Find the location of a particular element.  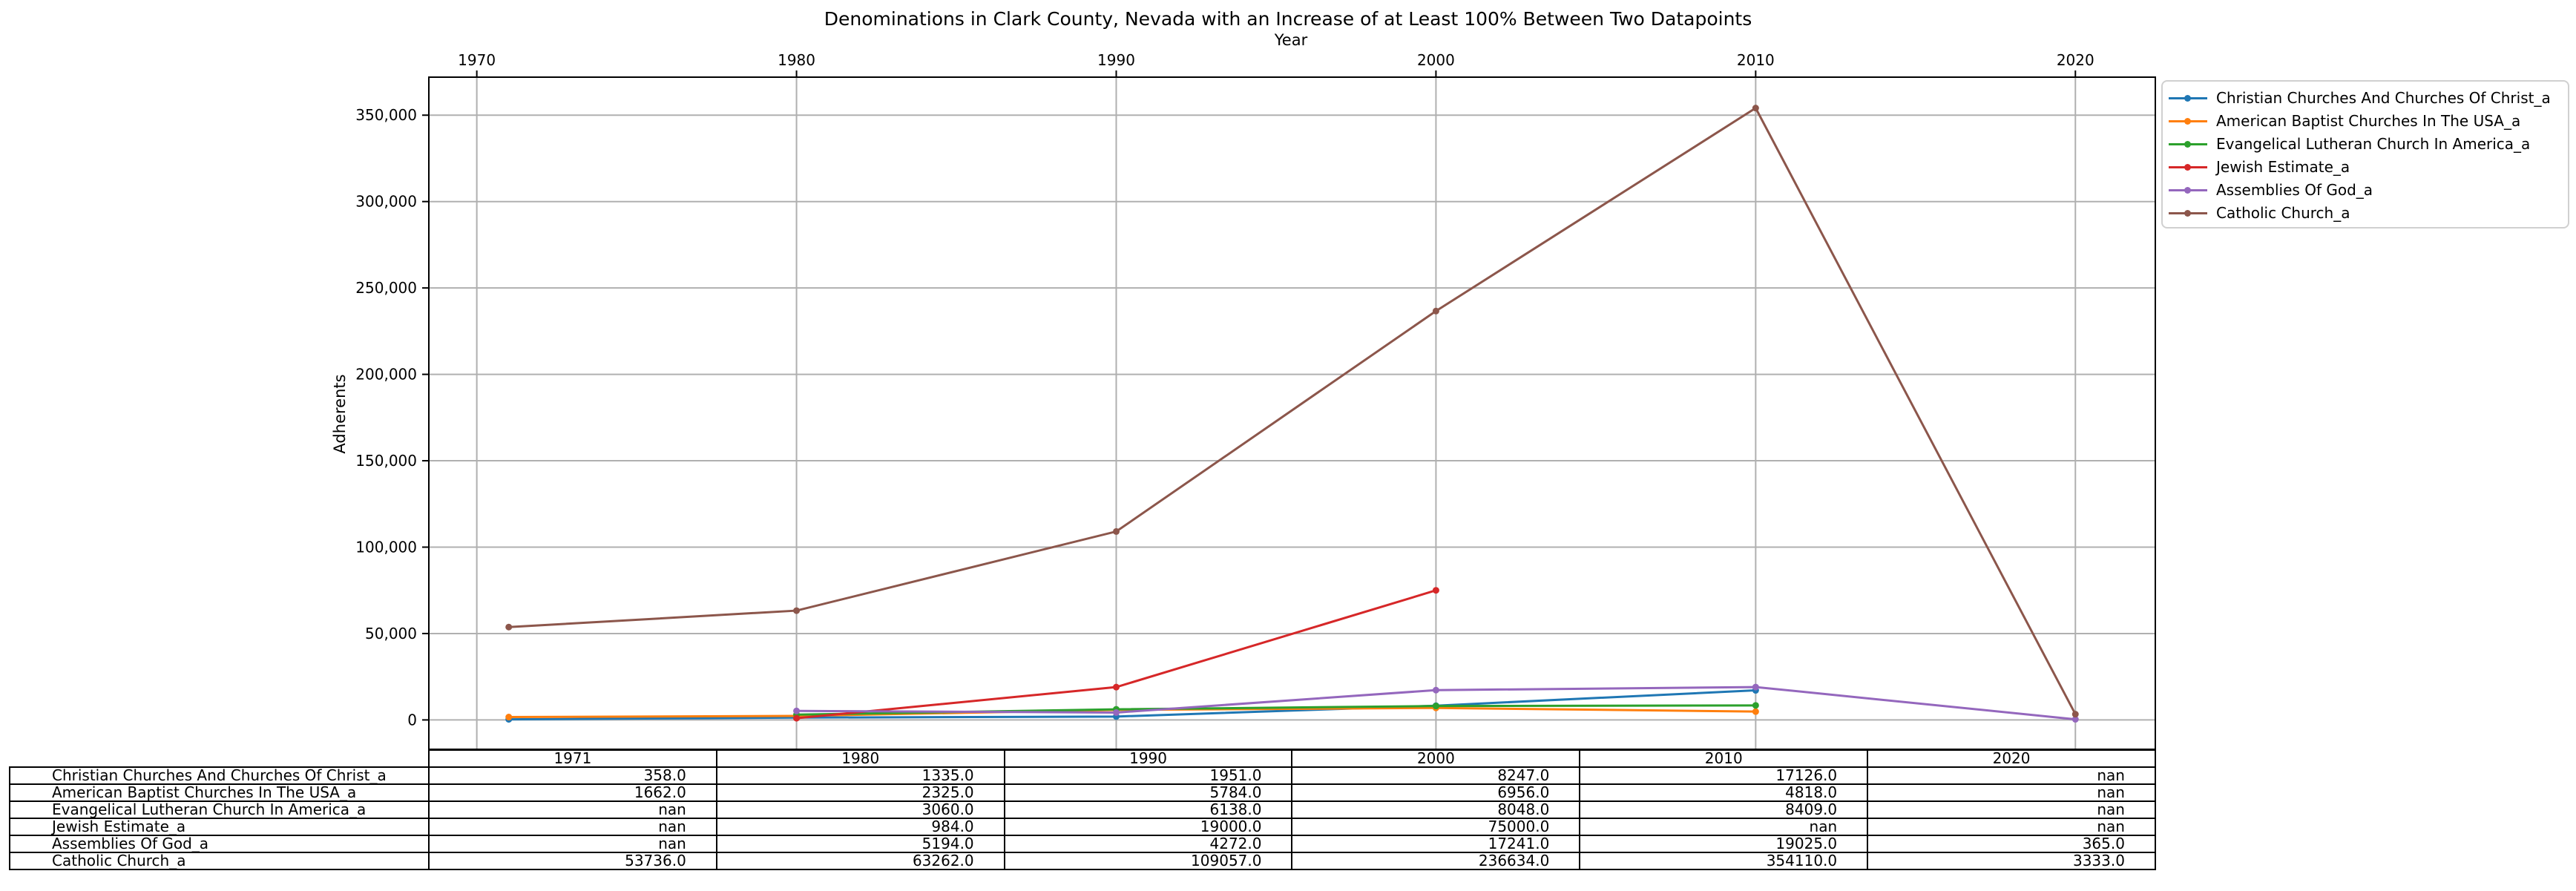

y-tick-label: 350,000 is located at coordinates (386, 115).